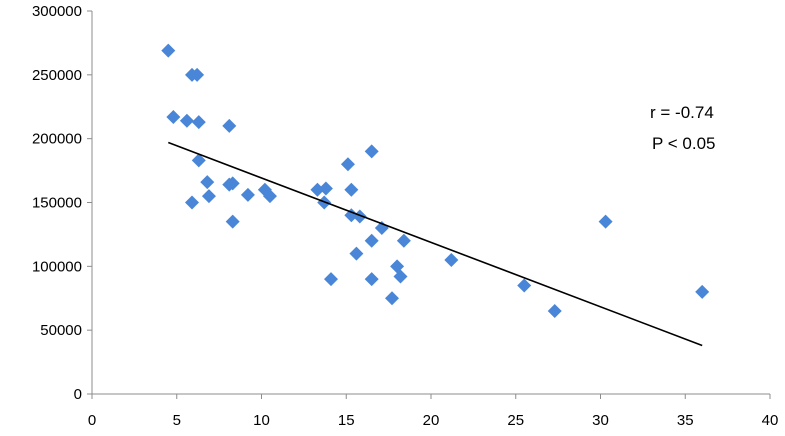  Describe the element at coordinates (92, 420) in the screenshot. I see `x-tick-label: 0` at that location.